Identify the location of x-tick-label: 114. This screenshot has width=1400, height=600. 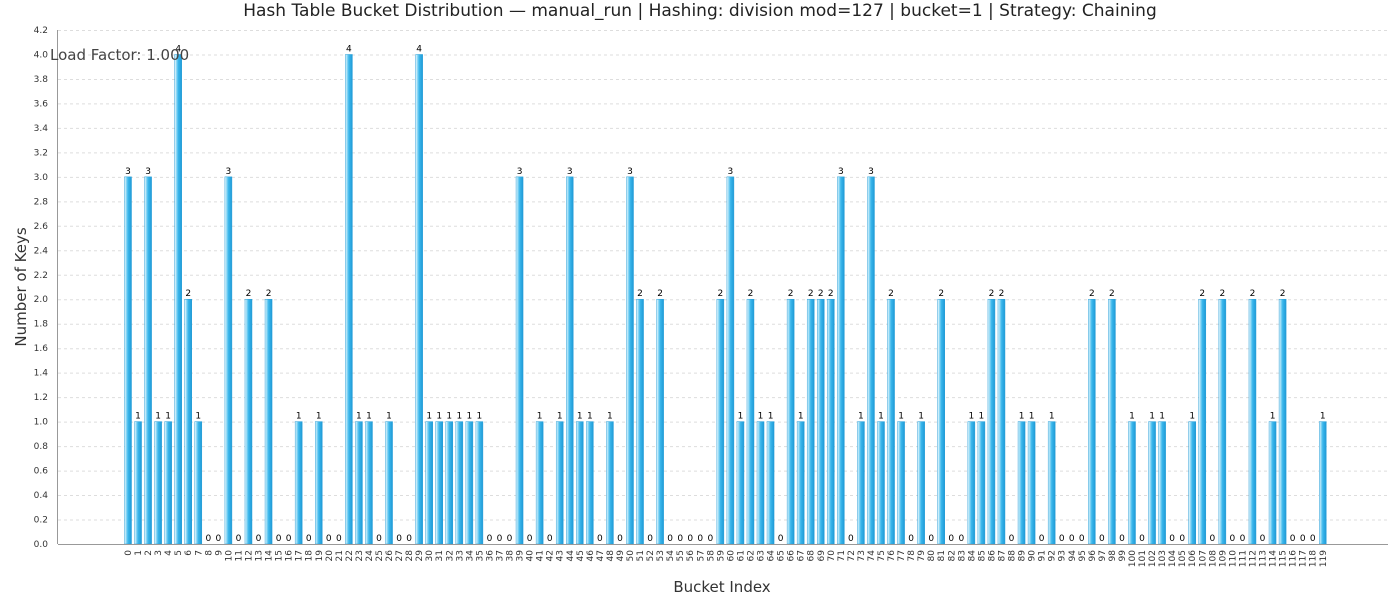
(1274, 558).